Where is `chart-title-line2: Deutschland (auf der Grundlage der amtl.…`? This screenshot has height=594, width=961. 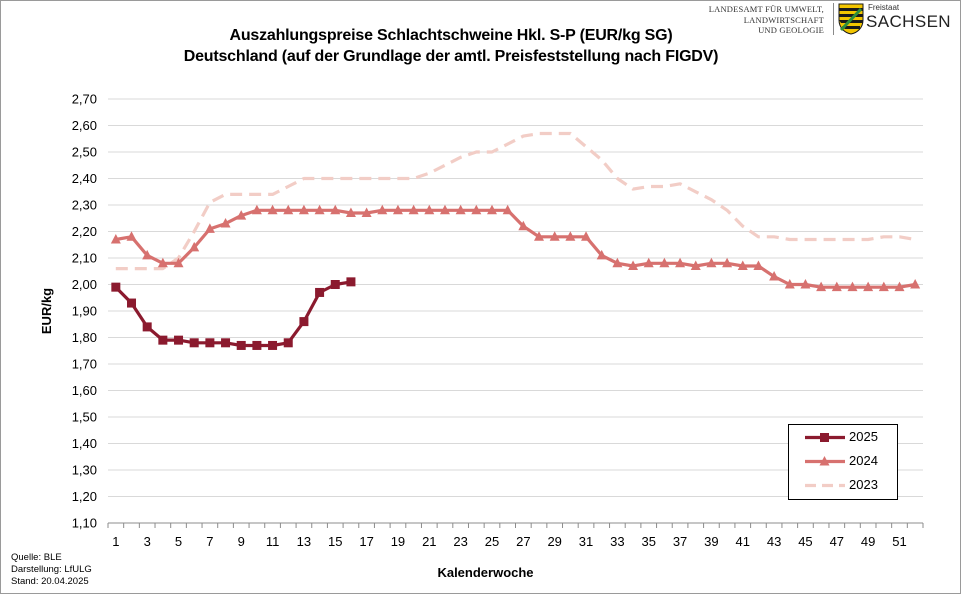
chart-title-line2: Deutschland (auf der Grundlage der amtl.… is located at coordinates (451, 56).